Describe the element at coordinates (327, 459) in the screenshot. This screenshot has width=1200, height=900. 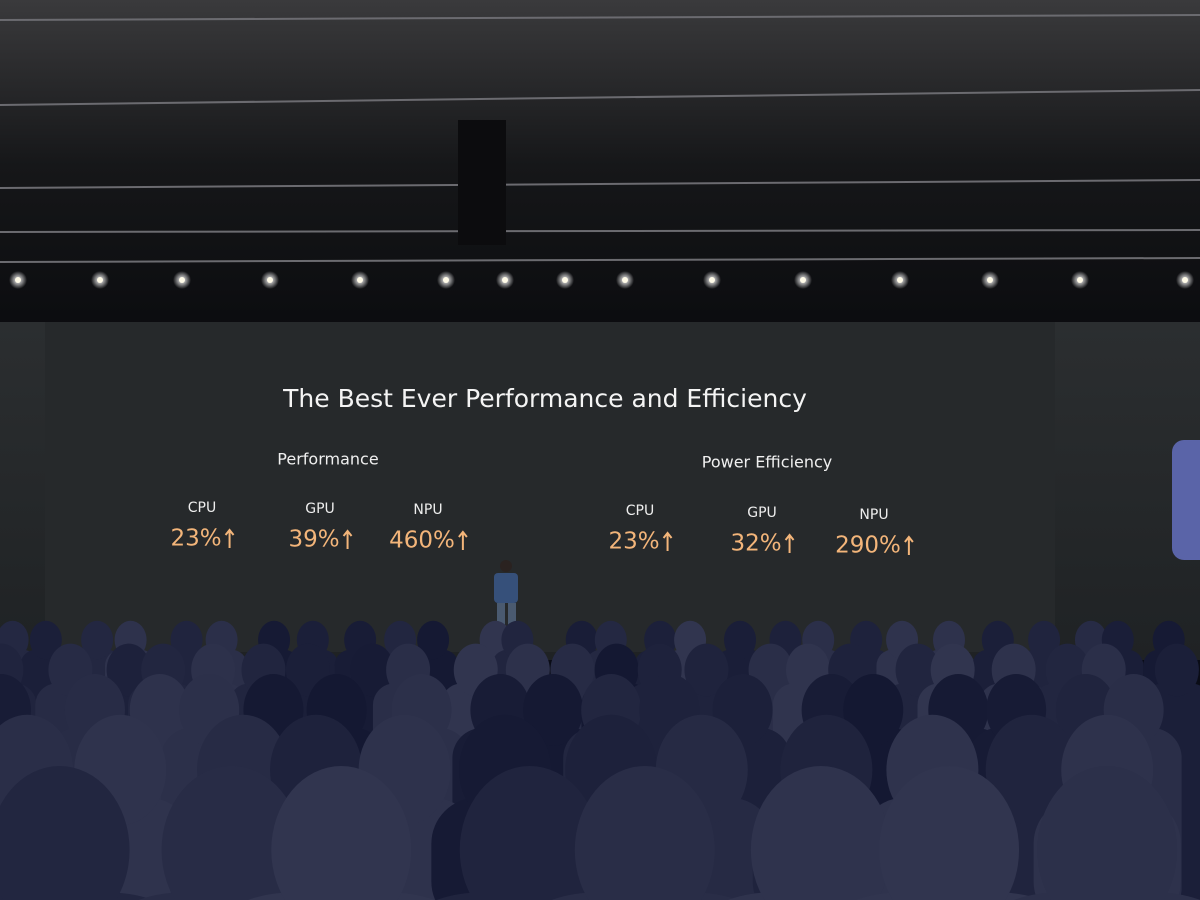
I see `group-heading: Performance` at that location.